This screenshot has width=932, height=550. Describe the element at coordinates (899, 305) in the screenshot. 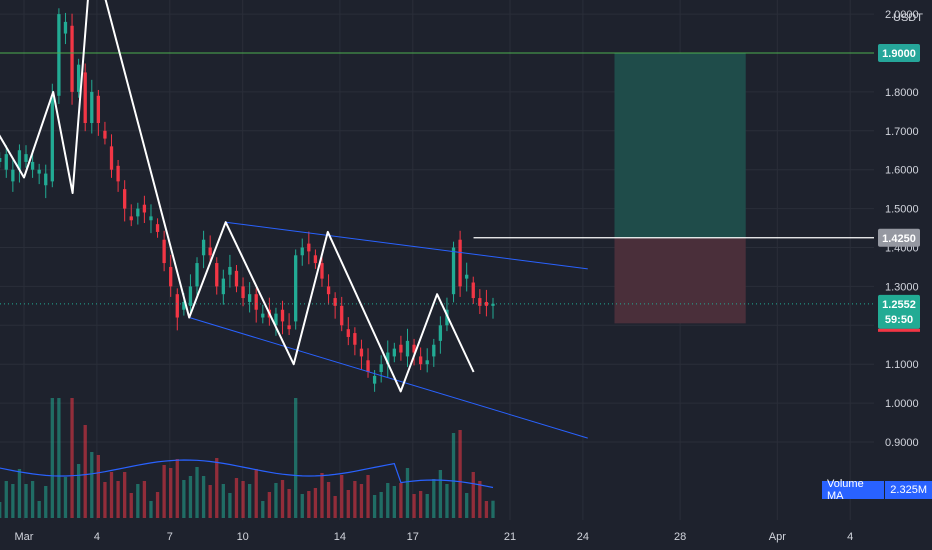

I see `current-price-text: 1.2552` at that location.